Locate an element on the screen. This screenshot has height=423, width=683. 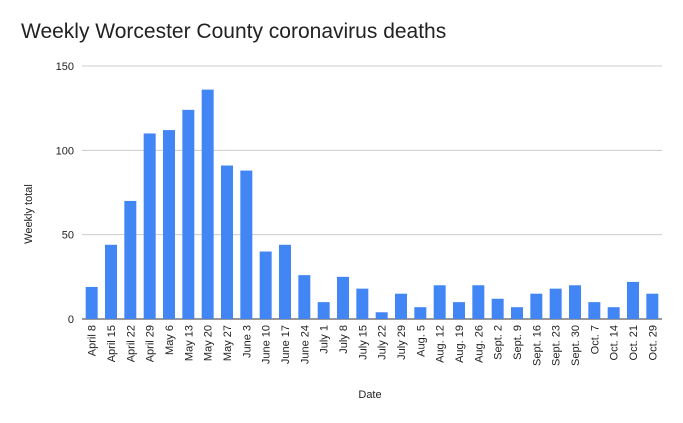
x-tick-label: Oct. 21 is located at coordinates (634, 342).